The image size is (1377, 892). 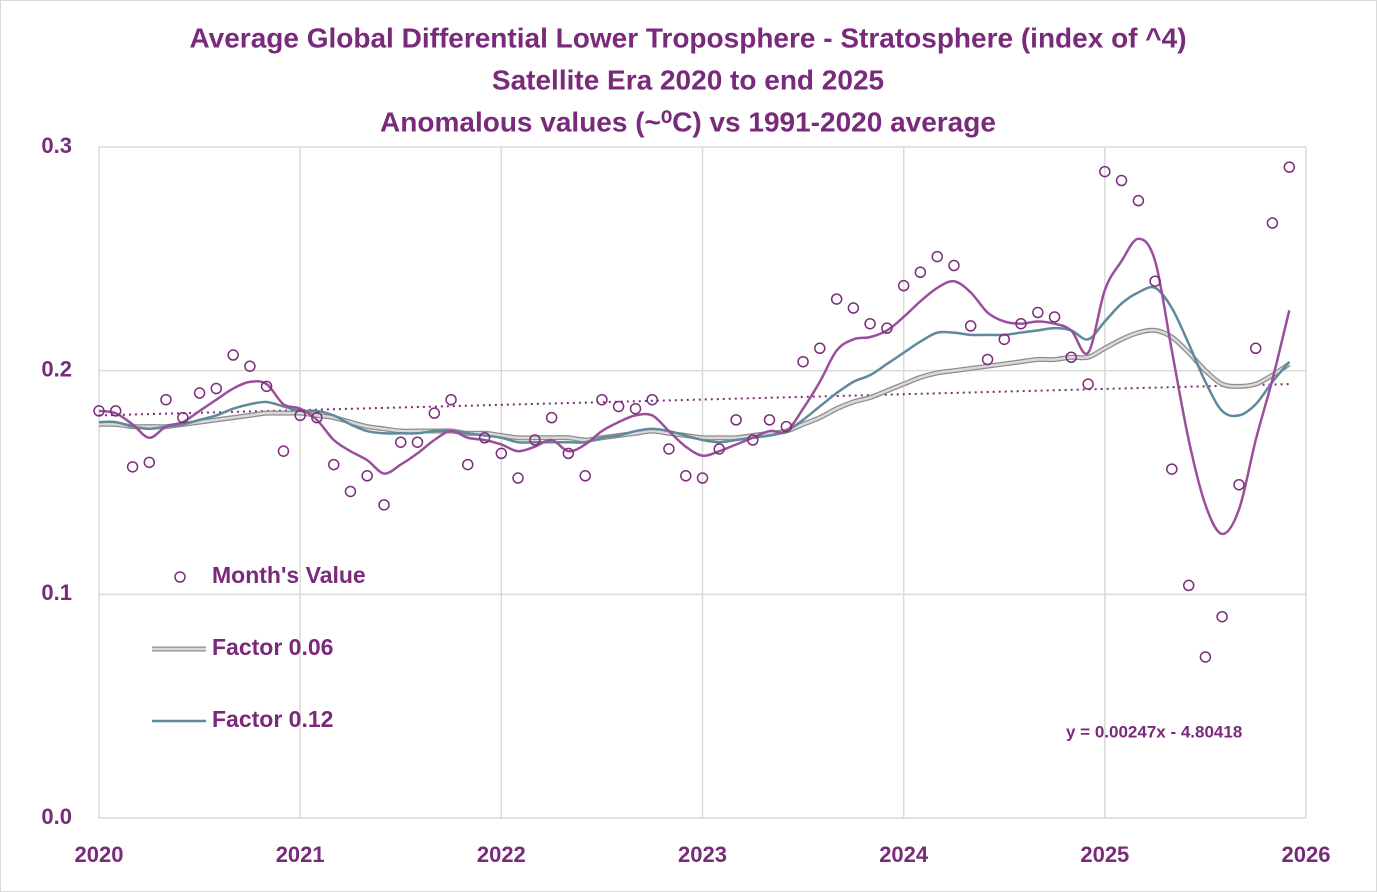 What do you see at coordinates (289, 575) in the screenshot?
I see `legend-label: Month's Value` at bounding box center [289, 575].